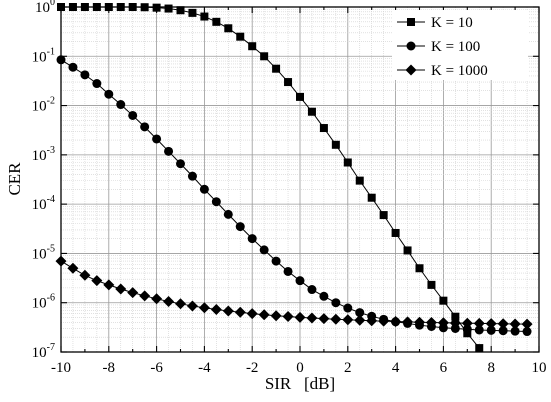  What do you see at coordinates (43, 154) in the screenshot?
I see `y-tick-label: 10⁻³` at bounding box center [43, 154].